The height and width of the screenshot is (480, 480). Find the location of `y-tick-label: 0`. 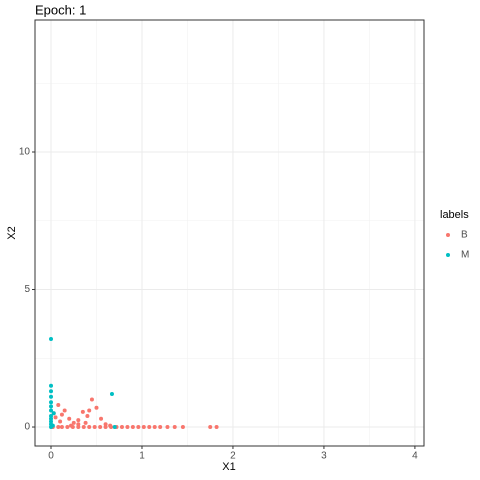

y-tick-label: 0 is located at coordinates (27, 427).